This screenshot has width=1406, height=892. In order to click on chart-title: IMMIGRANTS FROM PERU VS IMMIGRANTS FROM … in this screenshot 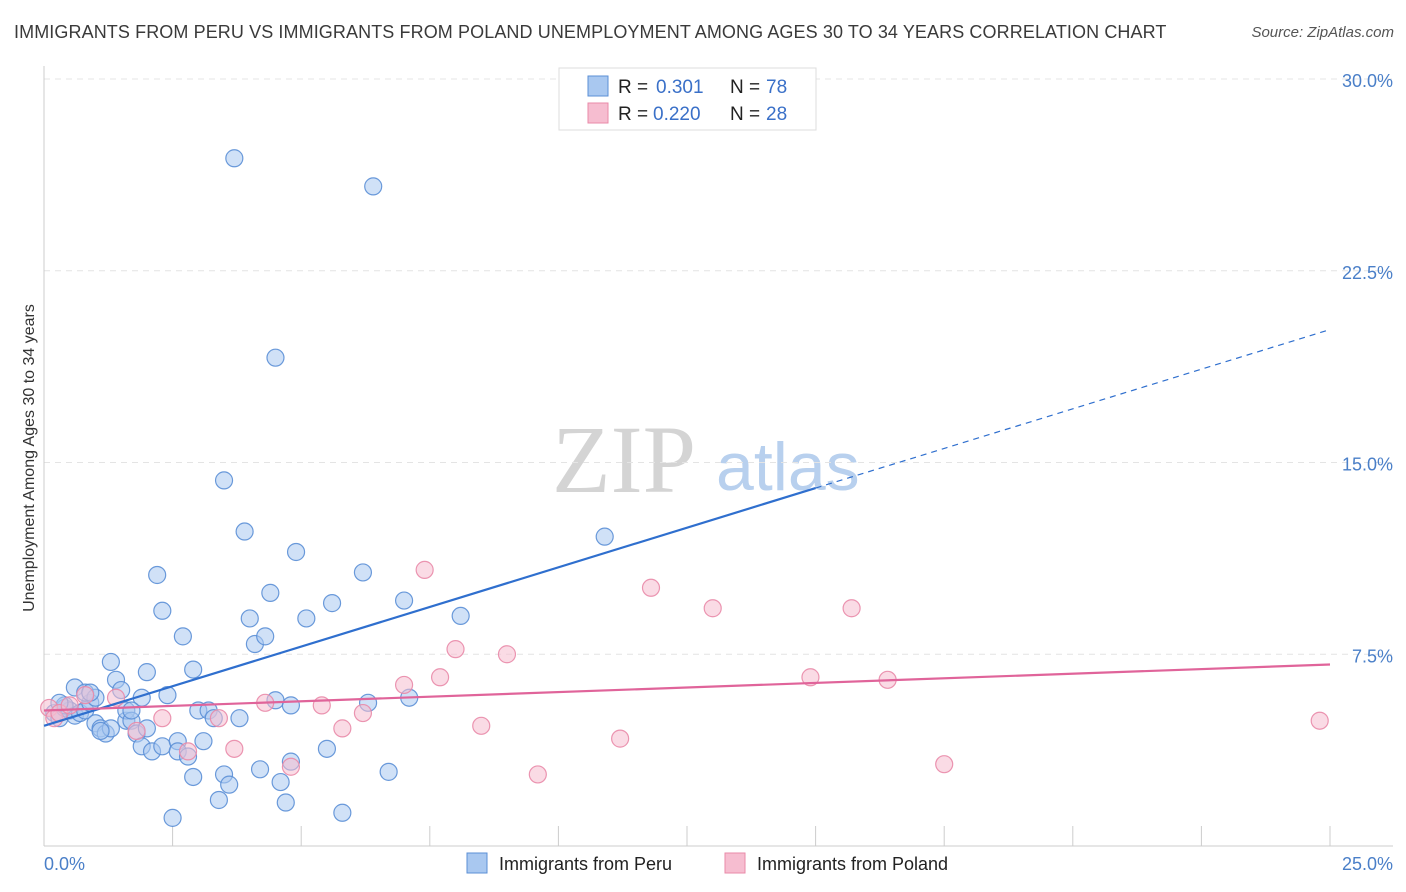, I will do `click(590, 32)`.